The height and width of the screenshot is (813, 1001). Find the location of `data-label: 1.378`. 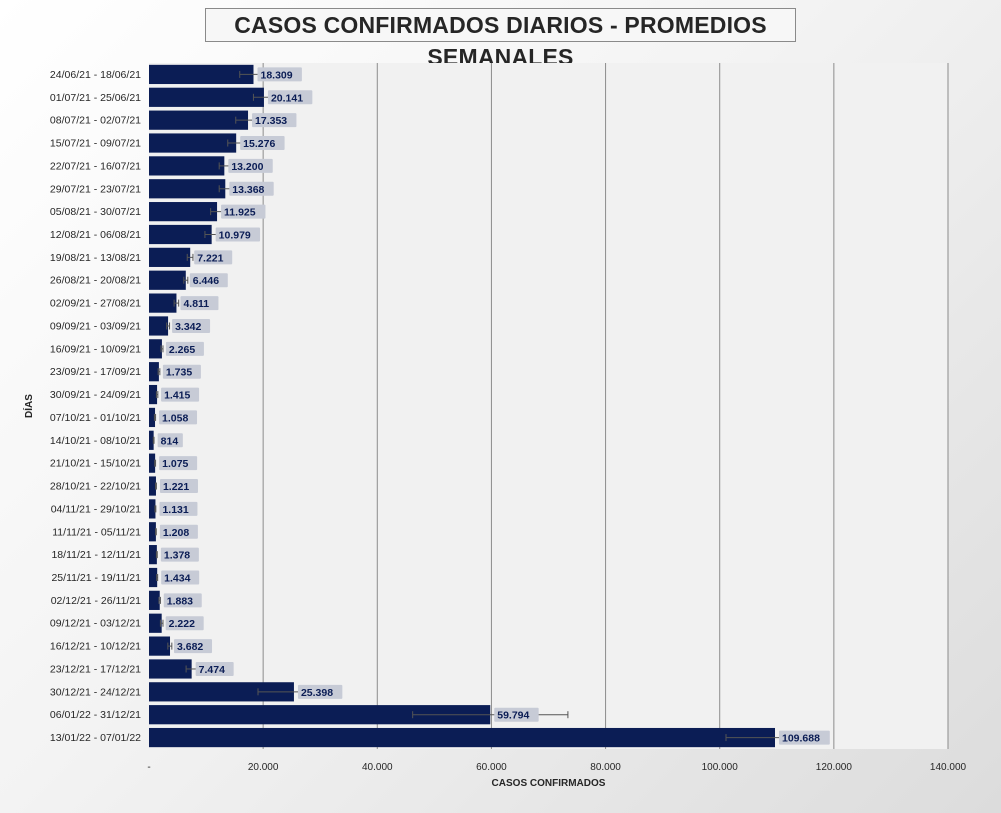

data-label: 1.378 is located at coordinates (177, 556).